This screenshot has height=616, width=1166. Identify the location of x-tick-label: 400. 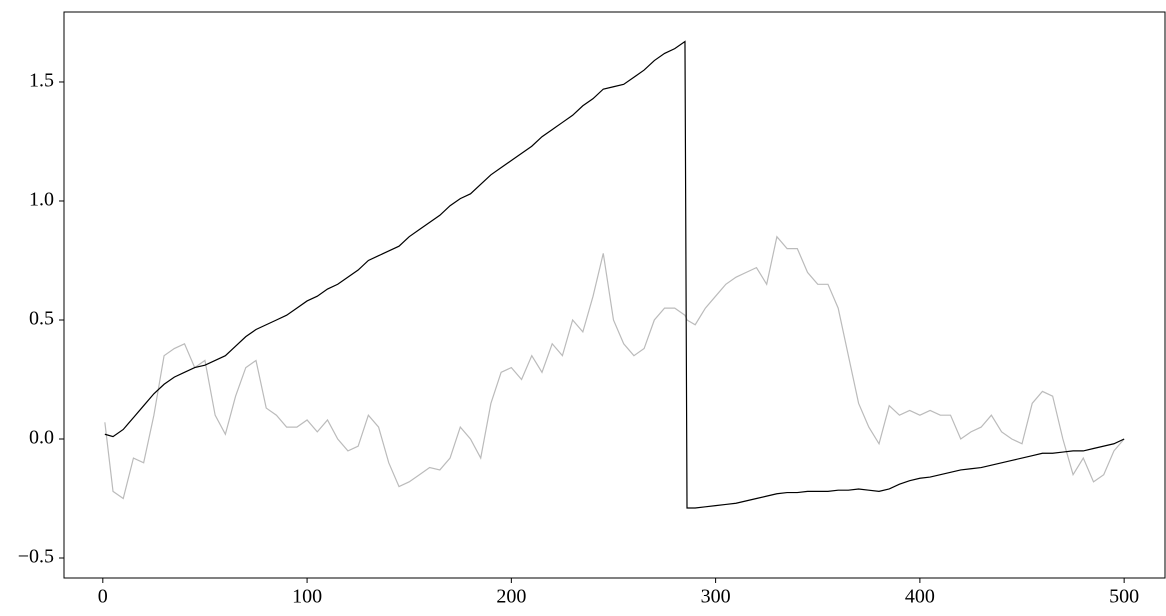
(920, 597).